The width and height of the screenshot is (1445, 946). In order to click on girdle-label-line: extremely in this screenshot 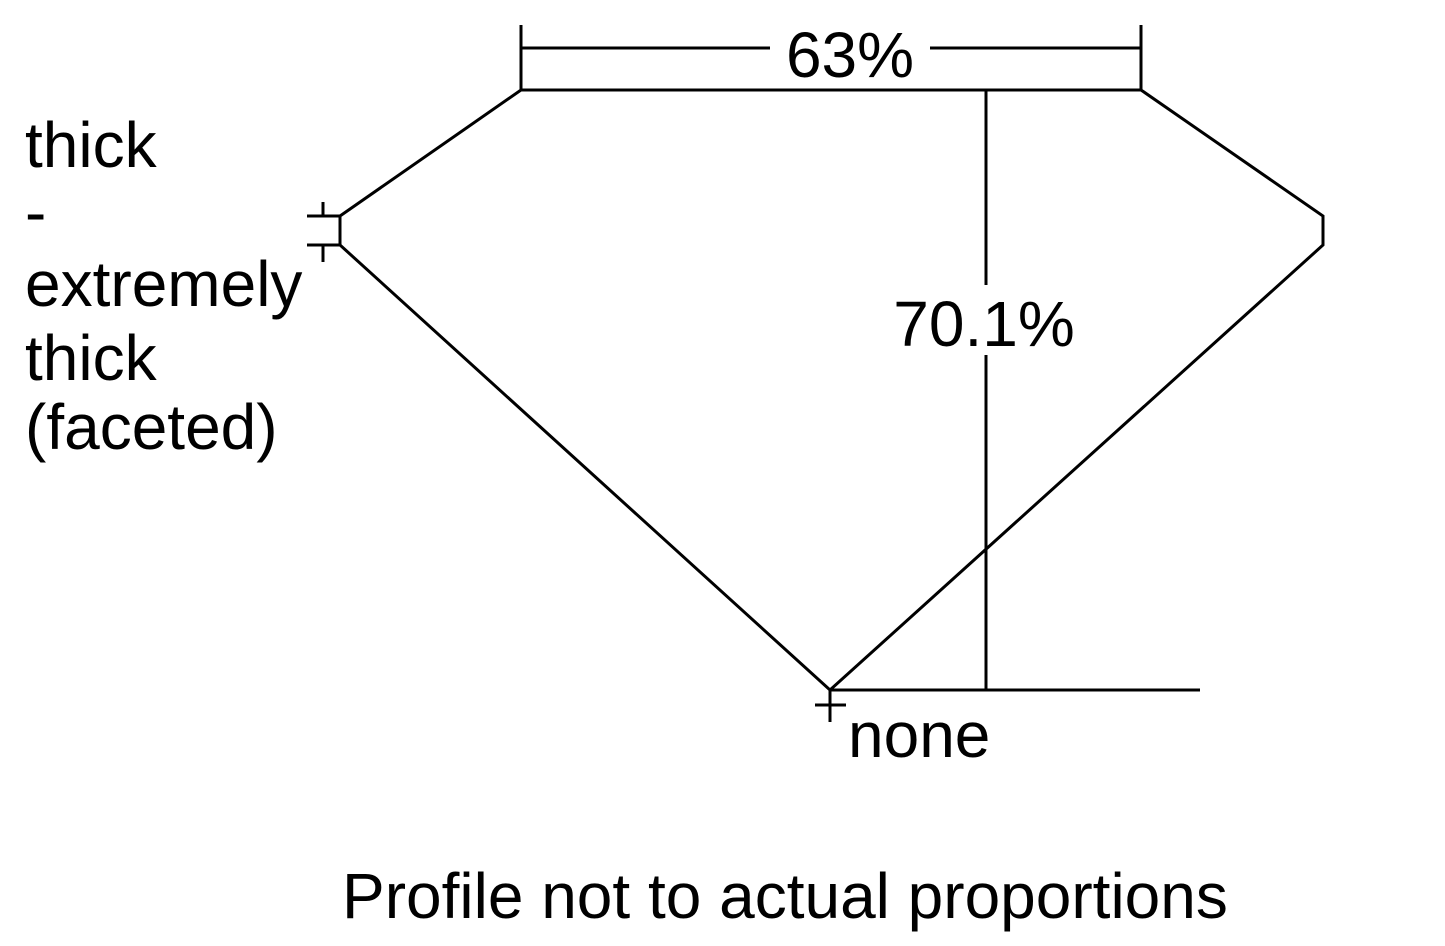, I will do `click(163, 284)`.